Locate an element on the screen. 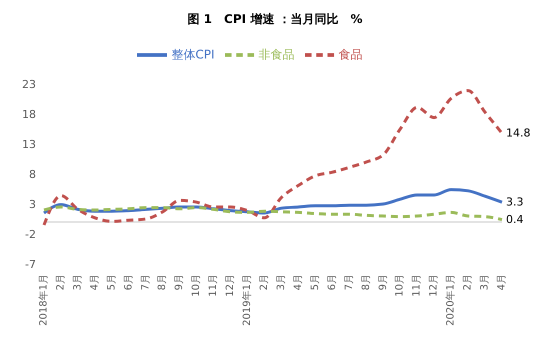 The width and height of the screenshot is (550, 342). data-label: 3.3 is located at coordinates (515, 202).